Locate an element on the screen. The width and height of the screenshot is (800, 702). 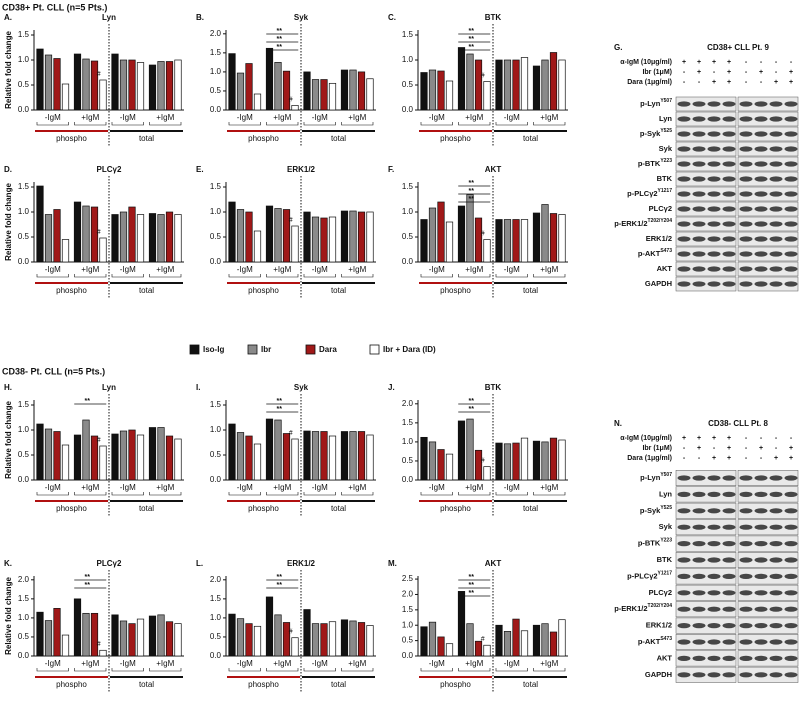
protein-name: BTK is located at coordinates (665, 559).